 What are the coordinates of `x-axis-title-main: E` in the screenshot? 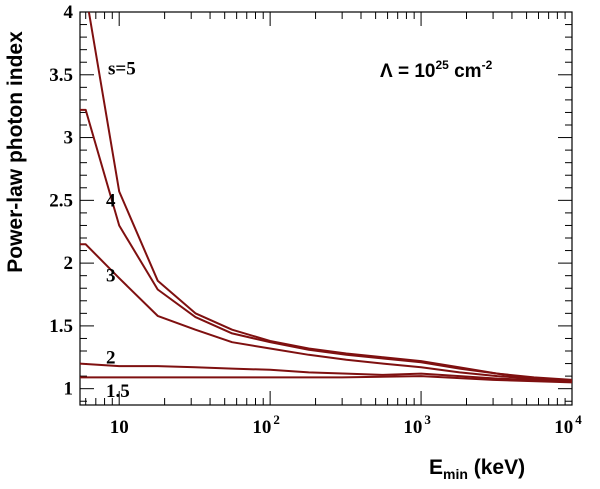 It's located at (436, 467).